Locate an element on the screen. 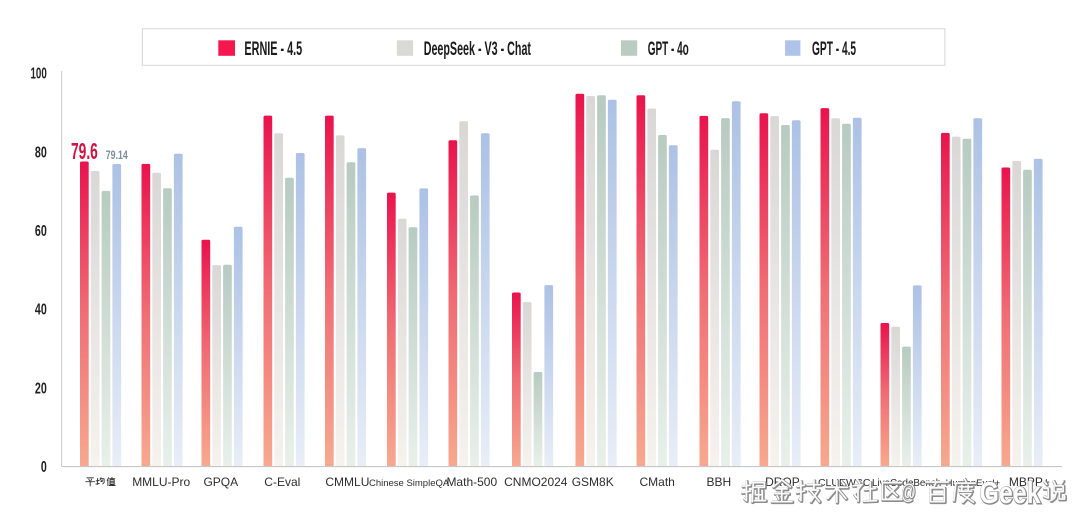  svg-text: CMMLU is located at coordinates (347, 482).